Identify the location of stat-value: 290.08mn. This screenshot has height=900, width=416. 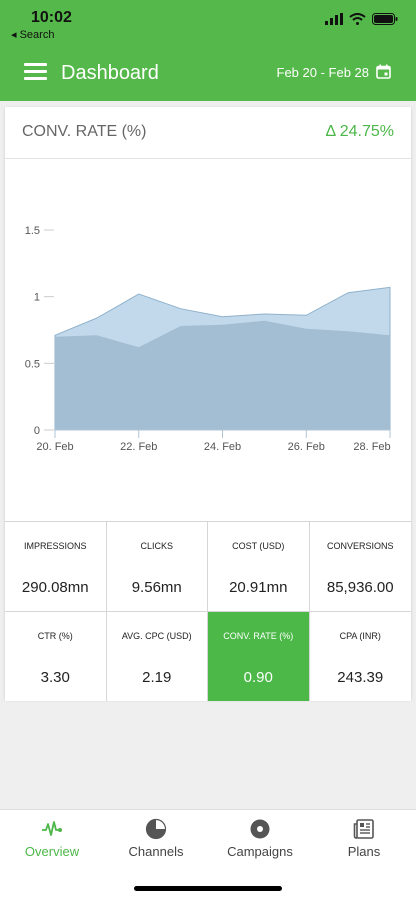
(55, 587).